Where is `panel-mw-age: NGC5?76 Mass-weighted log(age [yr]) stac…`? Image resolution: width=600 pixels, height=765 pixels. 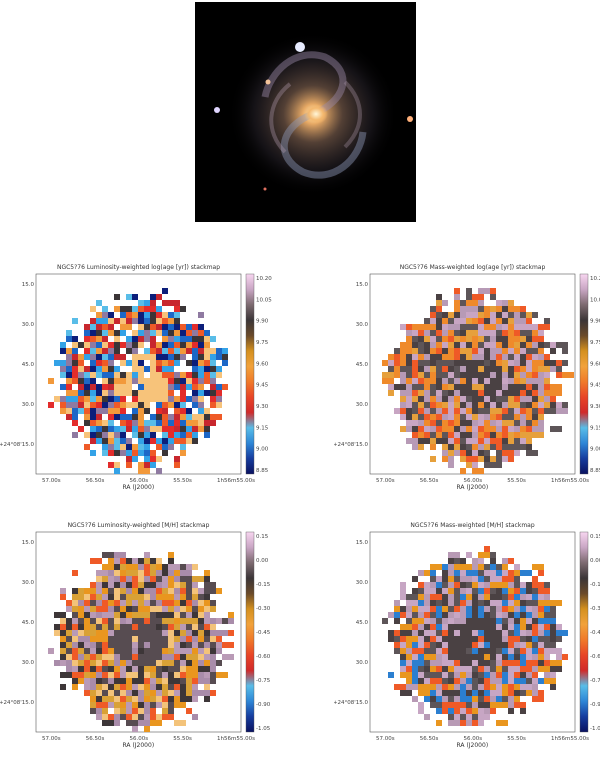 panel-mw-age: NGC5?76 Mass-weighted log(age [yr]) stac… is located at coordinates (467, 384).